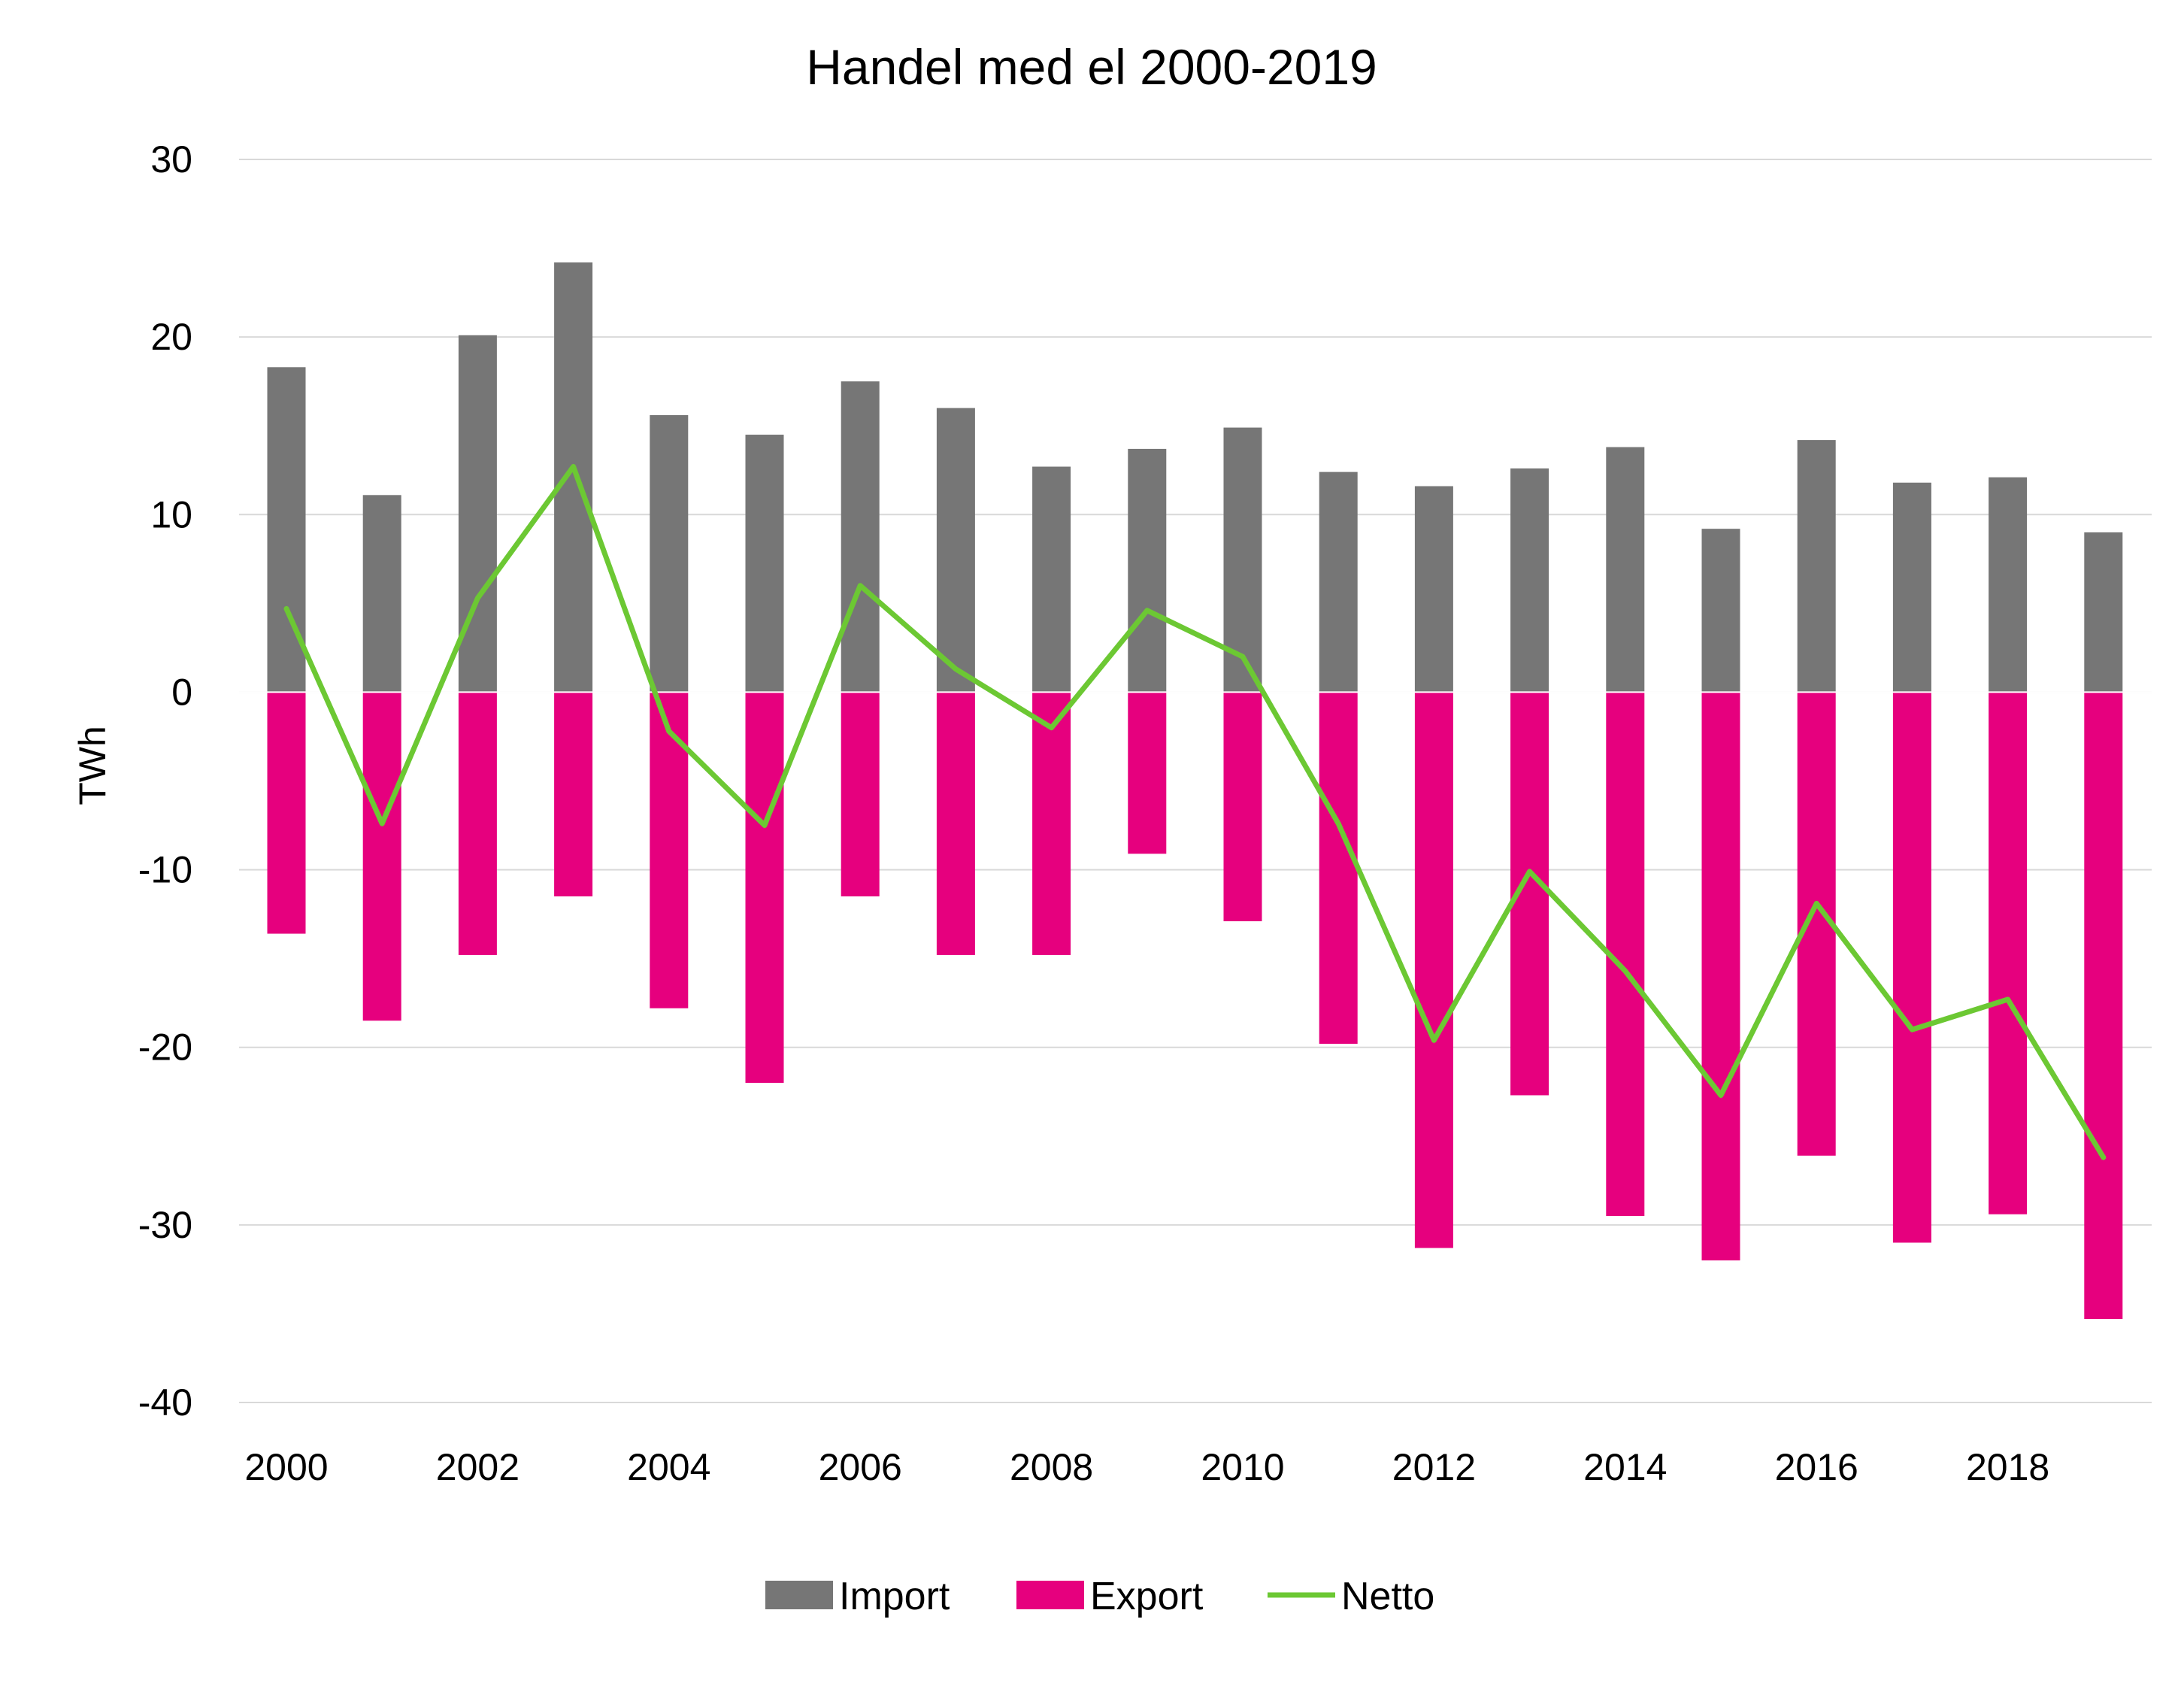 Image resolution: width=2184 pixels, height=1689 pixels. Describe the element at coordinates (2008, 953) in the screenshot. I see `export-bar-2018` at that location.